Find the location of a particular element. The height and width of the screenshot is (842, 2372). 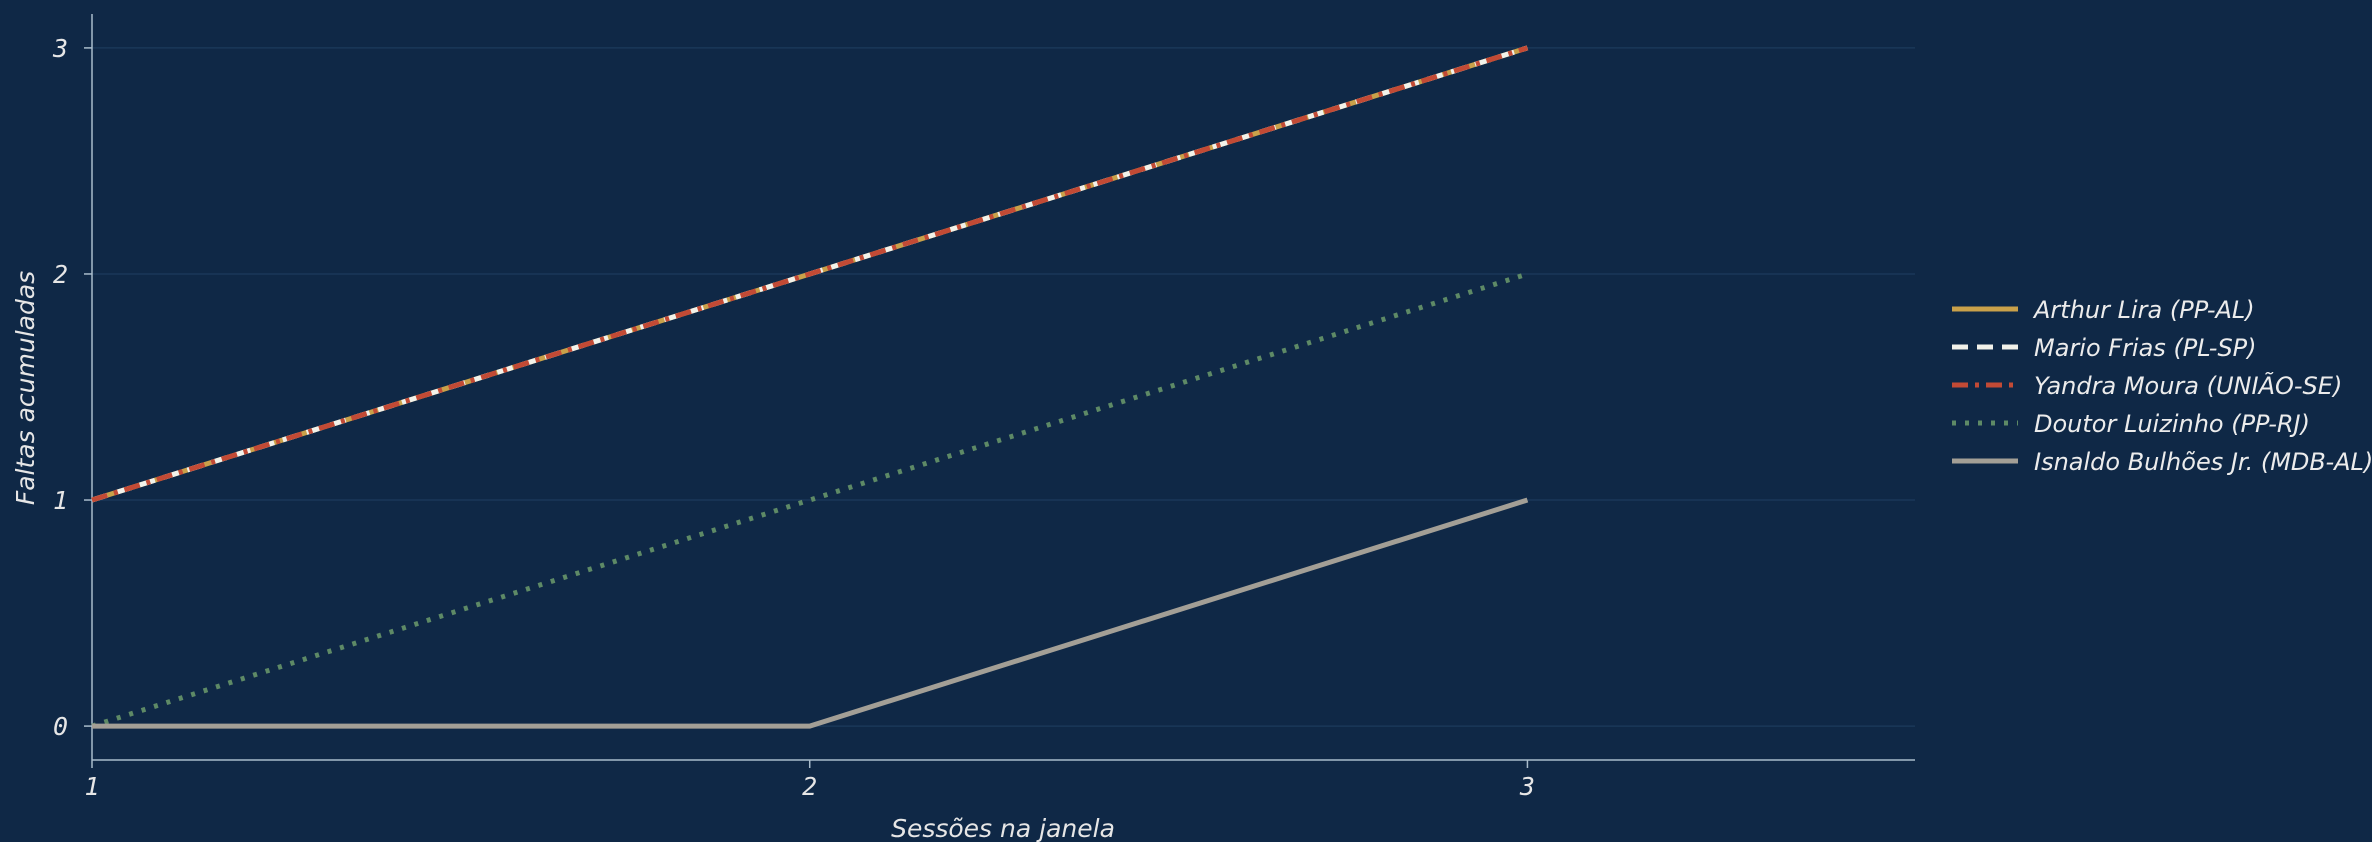

legend-label-4: Doutor Luizinho (PP-RJ) is located at coordinates (2172, 424).